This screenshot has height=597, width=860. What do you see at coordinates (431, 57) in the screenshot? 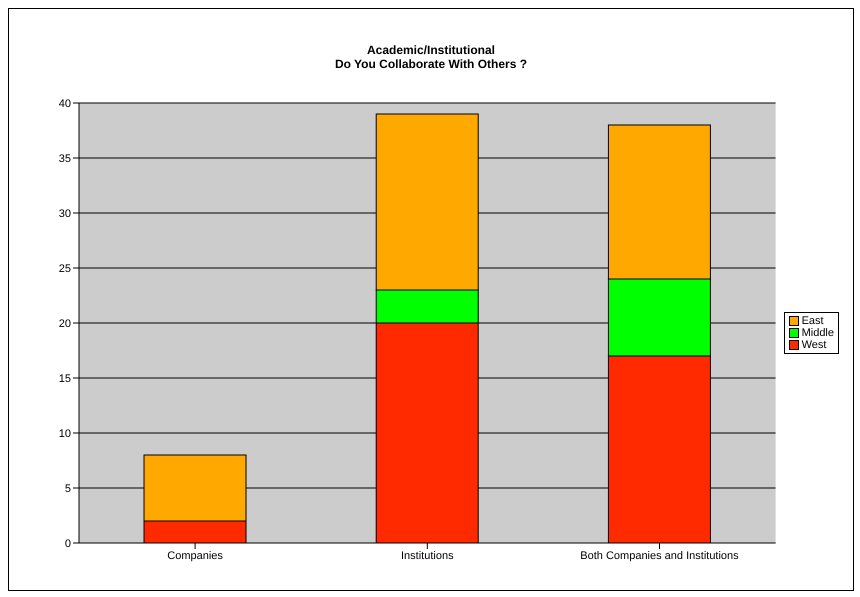
I see `chart-title: Academic/Institutional Do You Collaborate With Others ?` at bounding box center [431, 57].